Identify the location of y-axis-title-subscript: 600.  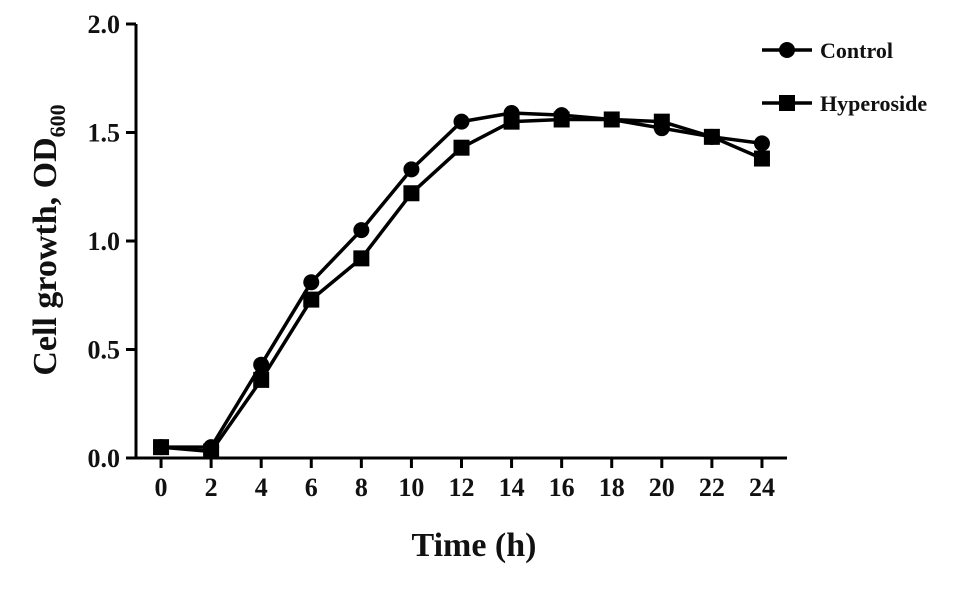
(57, 120).